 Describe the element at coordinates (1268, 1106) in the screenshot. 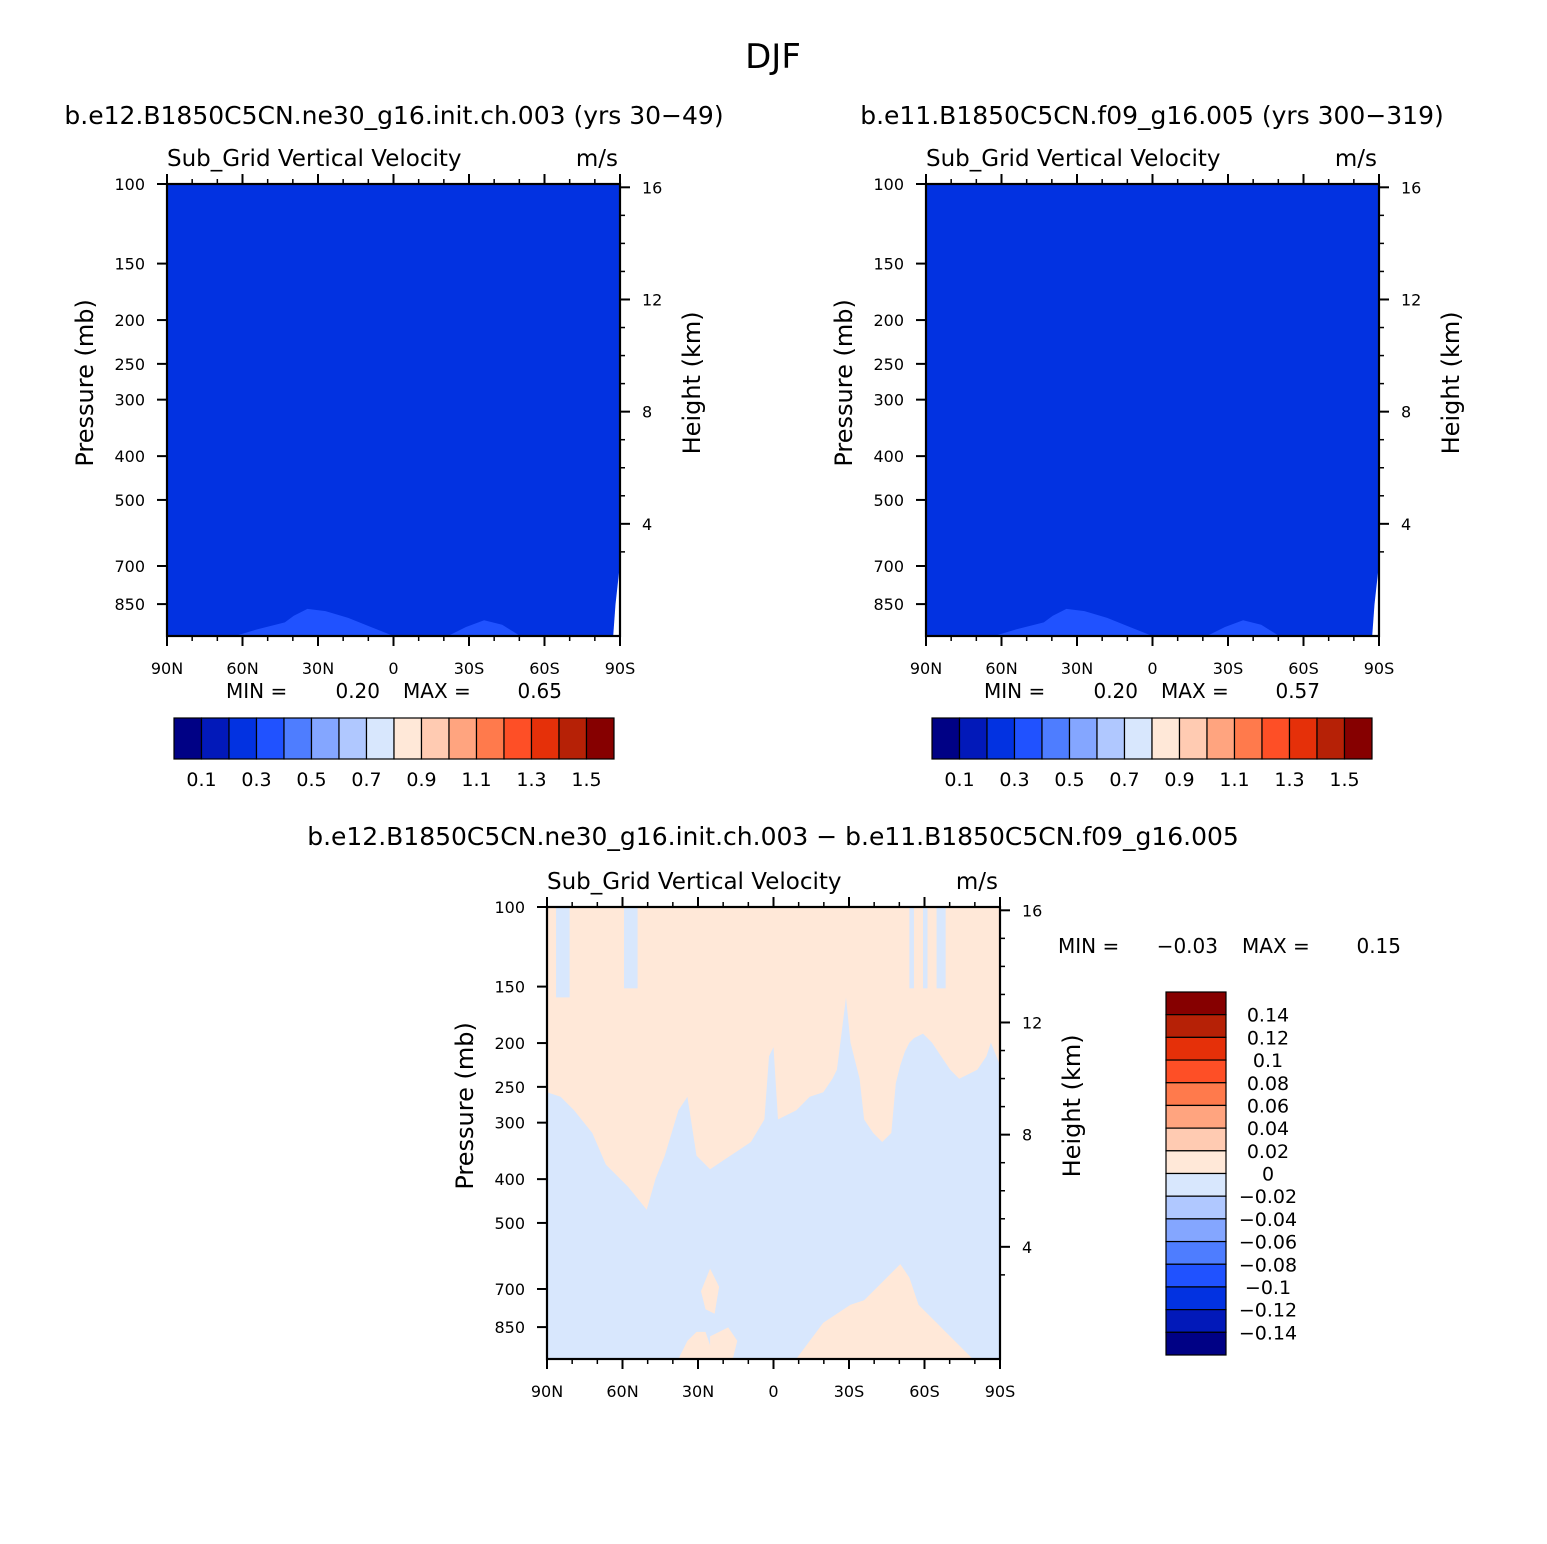

I see `colorbar-label: 0.06` at that location.